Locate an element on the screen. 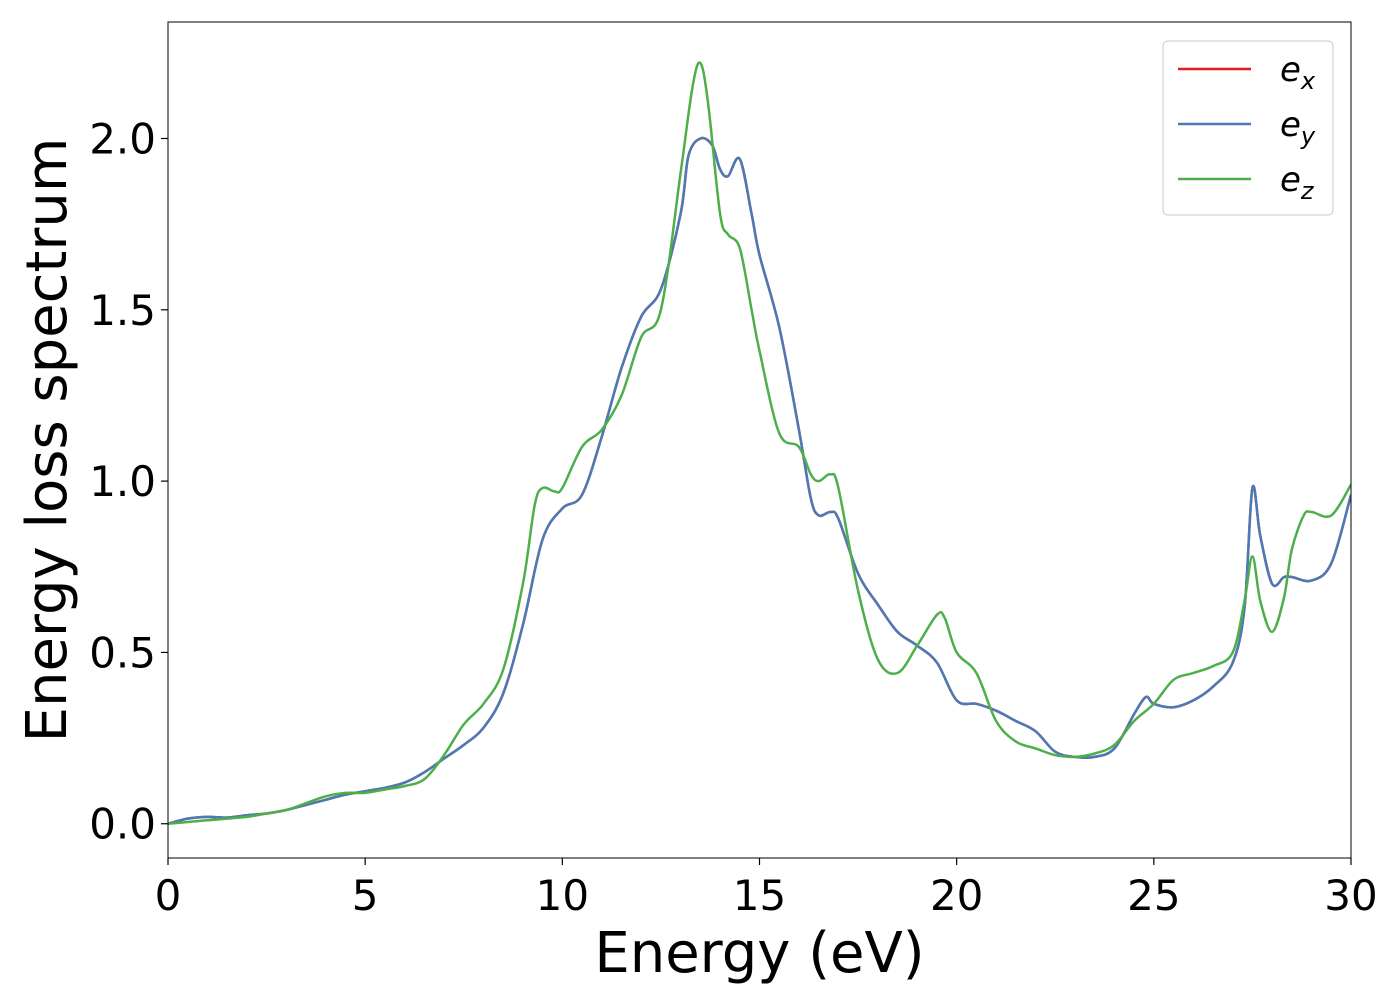 The width and height of the screenshot is (1400, 1000). y-tick-label: 1.0 is located at coordinates (122, 481).